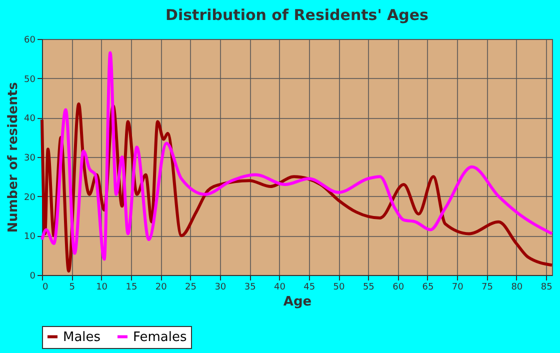  I want to click on x-tick-label: 60, so click(398, 287).